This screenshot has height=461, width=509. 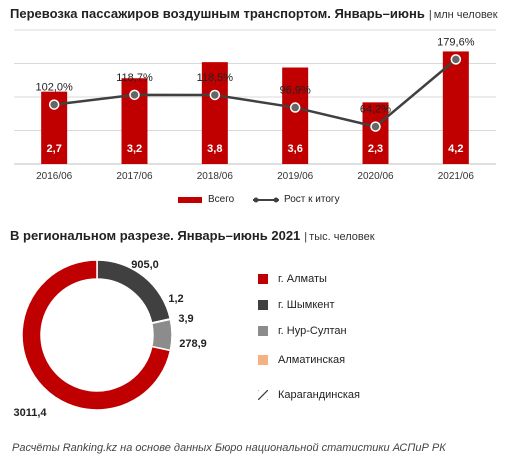 I want to click on series-line, so click(x=255, y=93).